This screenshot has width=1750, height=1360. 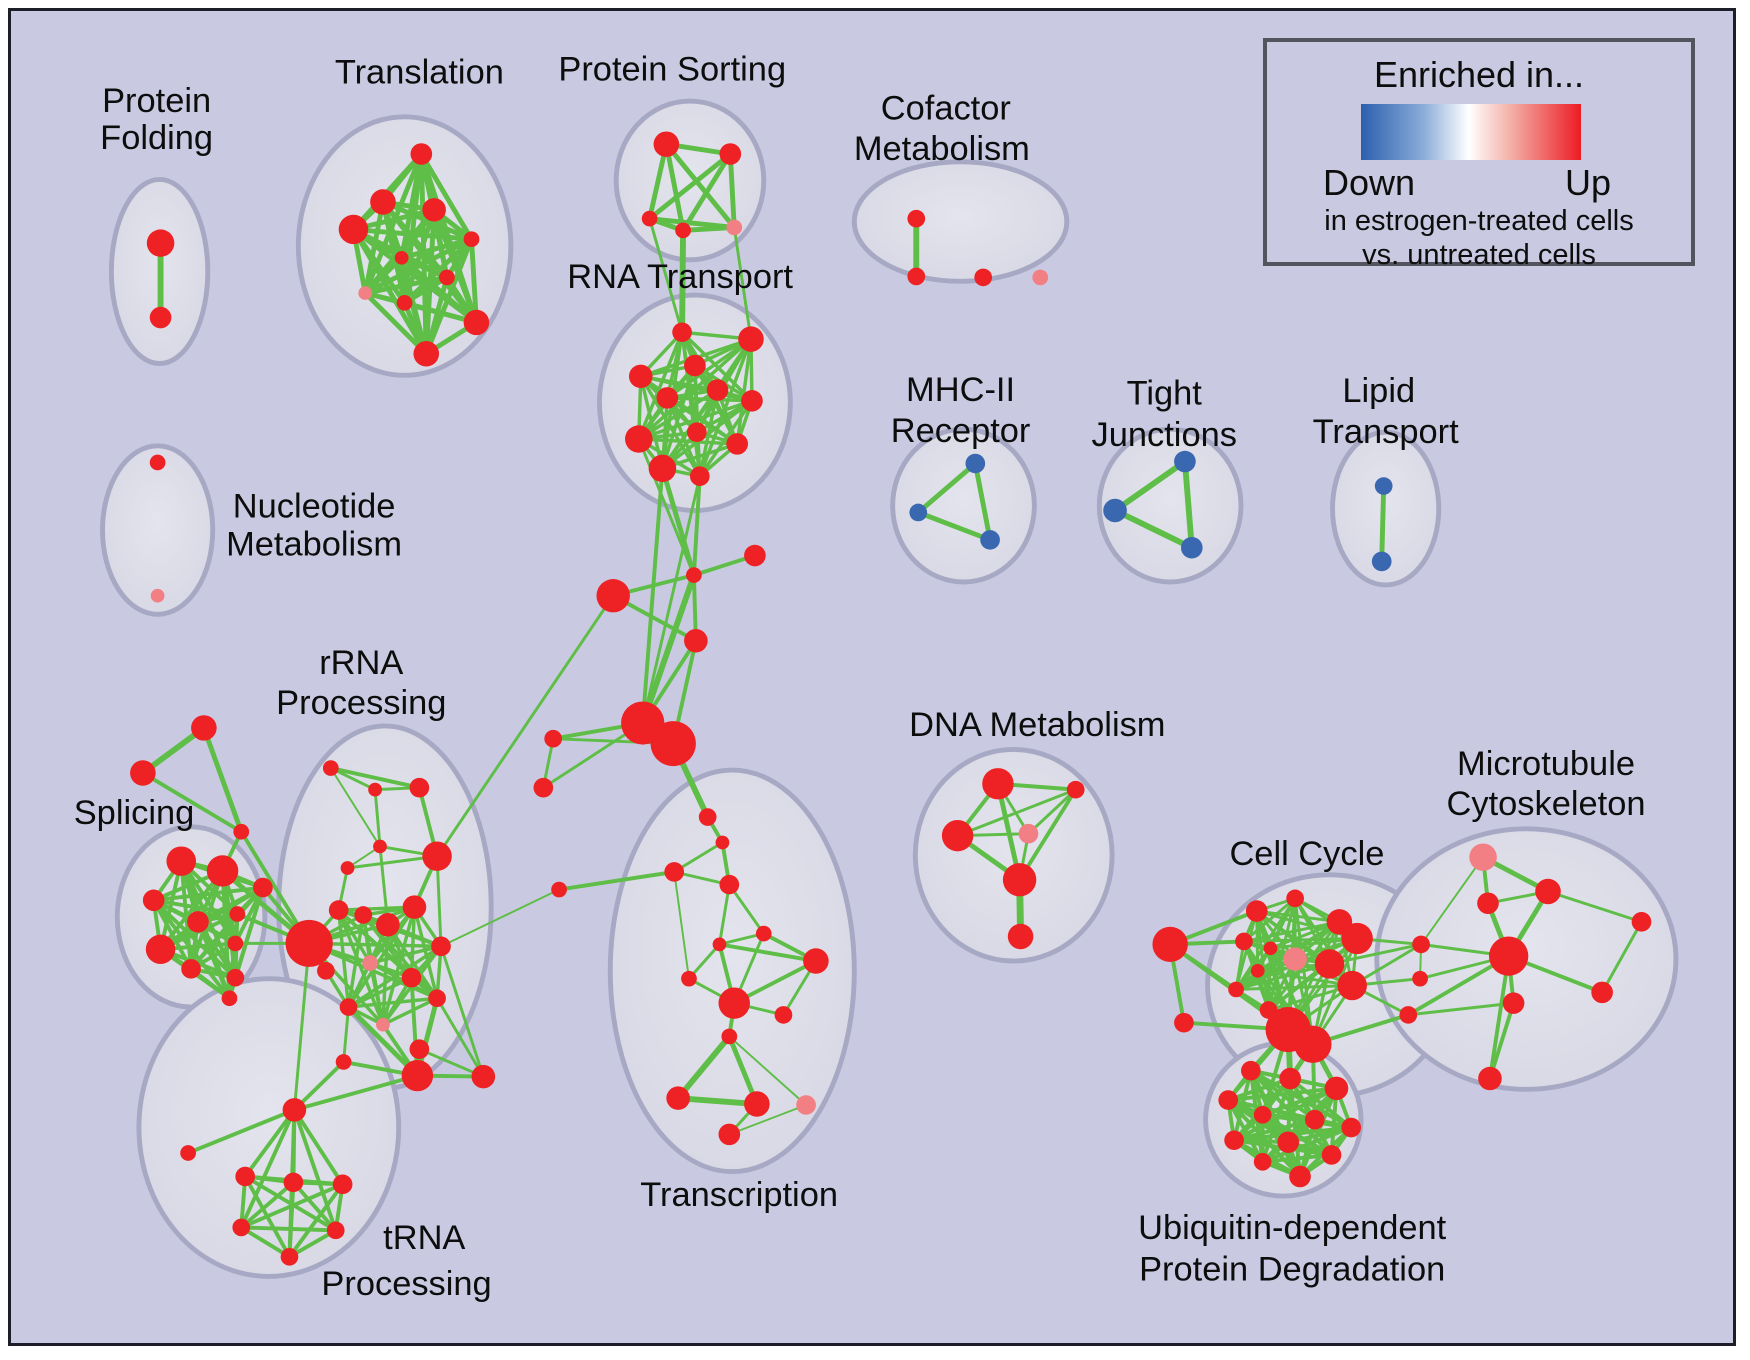 What do you see at coordinates (1490, 1078) in the screenshot?
I see `graph-node-m11` at bounding box center [1490, 1078].